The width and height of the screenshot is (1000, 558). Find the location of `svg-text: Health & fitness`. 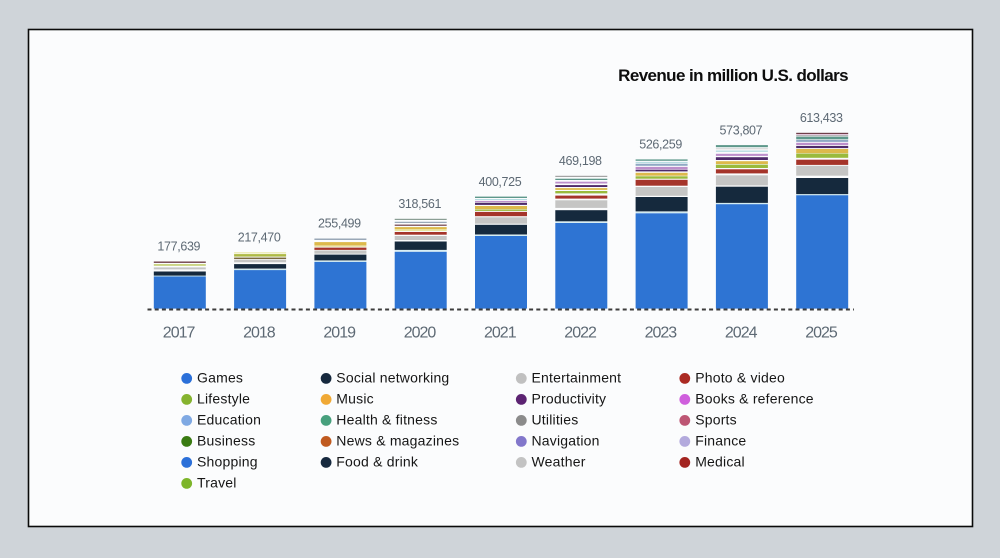

svg-text: Health & fitness is located at coordinates (386, 420).